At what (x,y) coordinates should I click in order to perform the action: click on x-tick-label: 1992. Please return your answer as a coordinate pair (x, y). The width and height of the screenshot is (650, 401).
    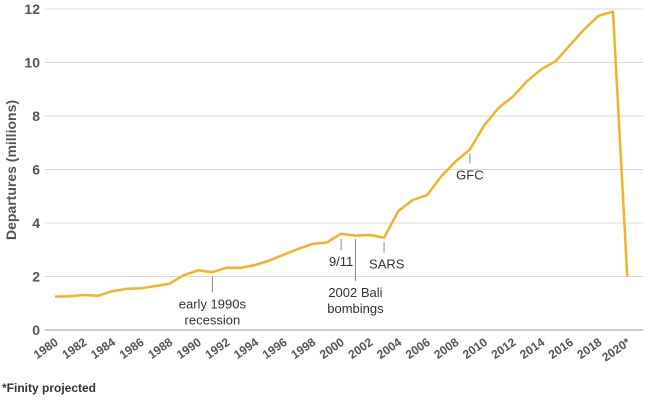
    Looking at the image, I should click on (217, 348).